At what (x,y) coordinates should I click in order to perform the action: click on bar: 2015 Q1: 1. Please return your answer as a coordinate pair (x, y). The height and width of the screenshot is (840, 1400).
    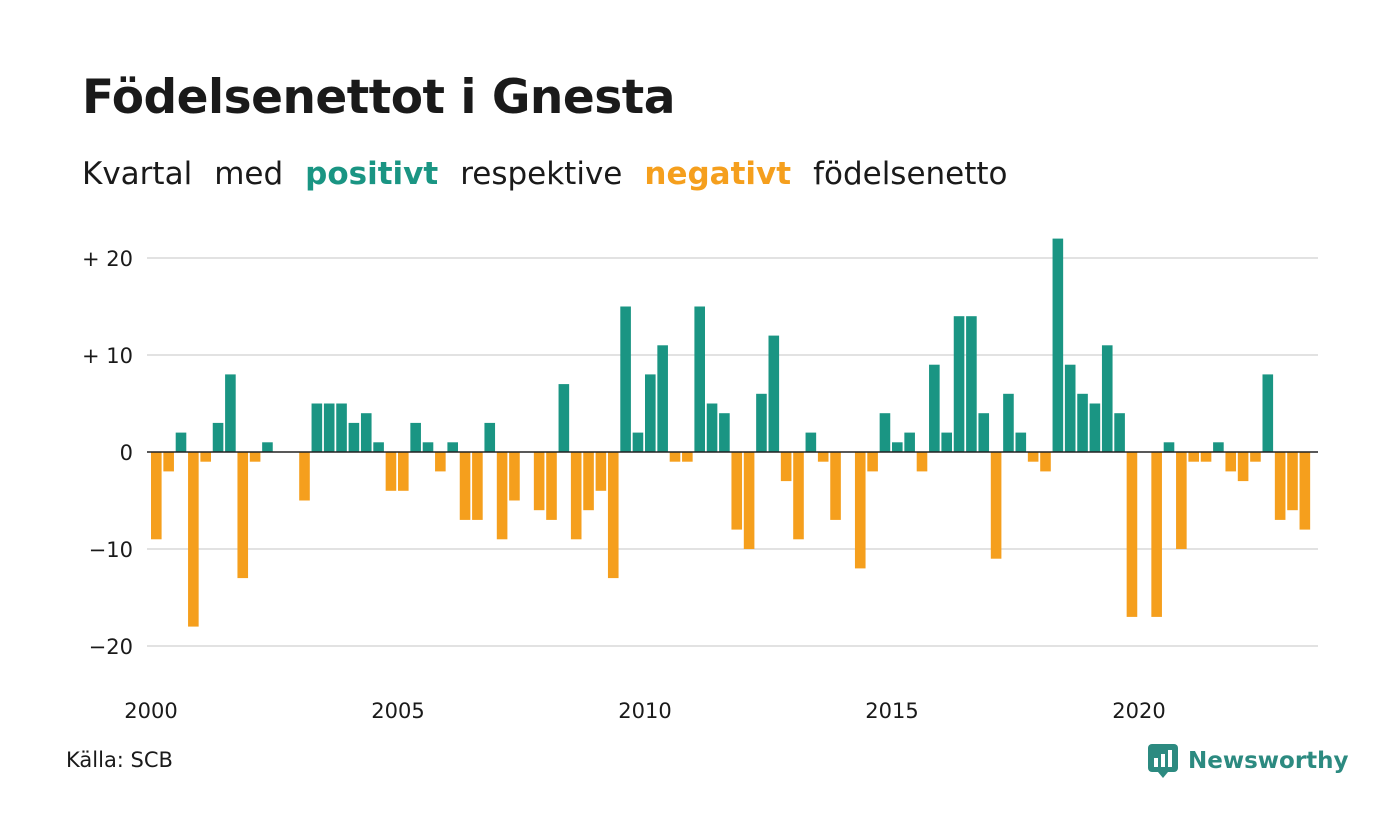
    Looking at the image, I should click on (897, 447).